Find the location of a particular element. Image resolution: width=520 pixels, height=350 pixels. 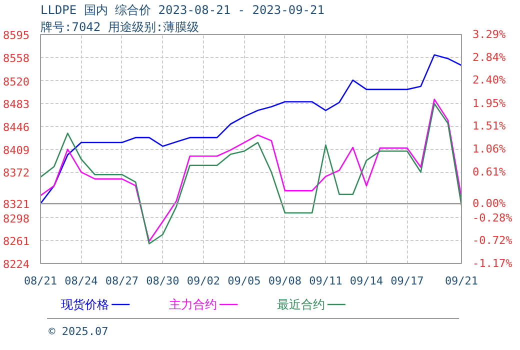

y2-tick-label: 3.29% is located at coordinates (489, 34).